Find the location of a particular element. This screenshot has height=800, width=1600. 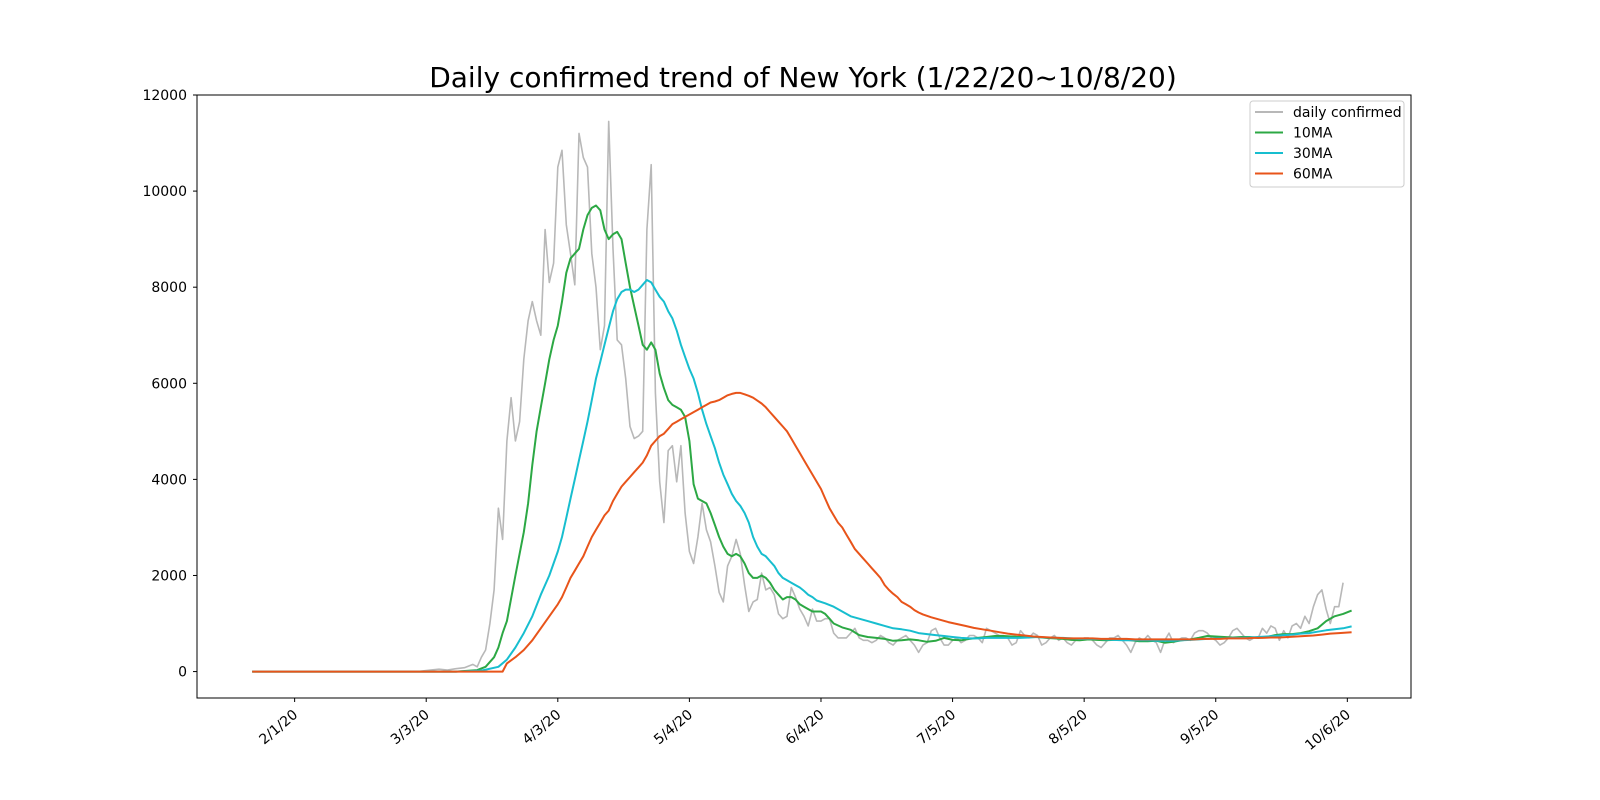

y-tick-label: 10000 is located at coordinates (164, 192).